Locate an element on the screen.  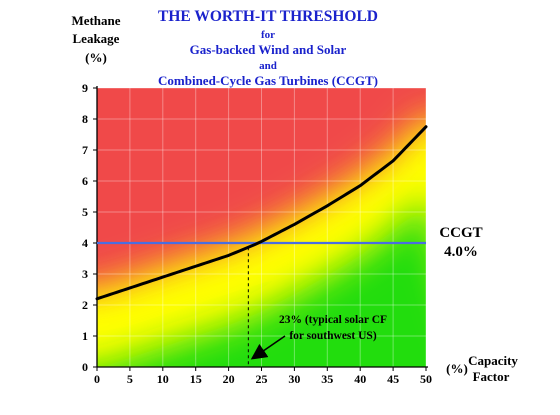
y-tick-labels: 0 1 2 3 4 5 6 7 8 9 is located at coordinates (85, 227).